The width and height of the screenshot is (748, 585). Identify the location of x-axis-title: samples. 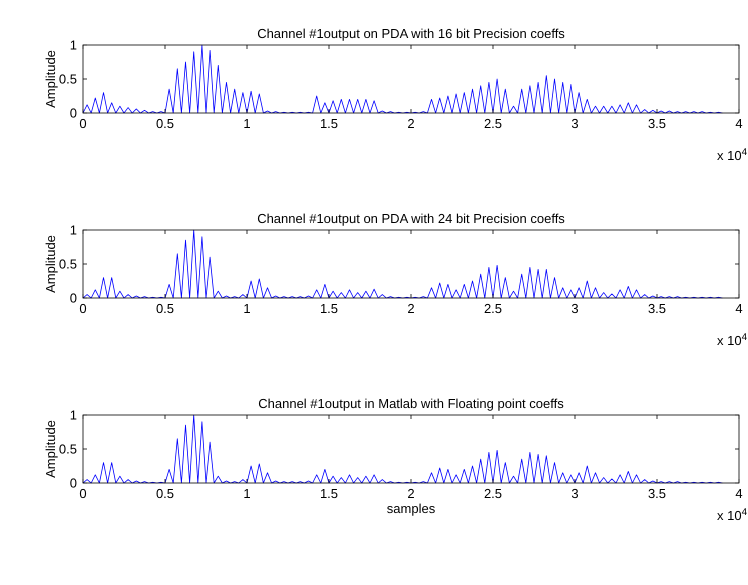
(411, 508).